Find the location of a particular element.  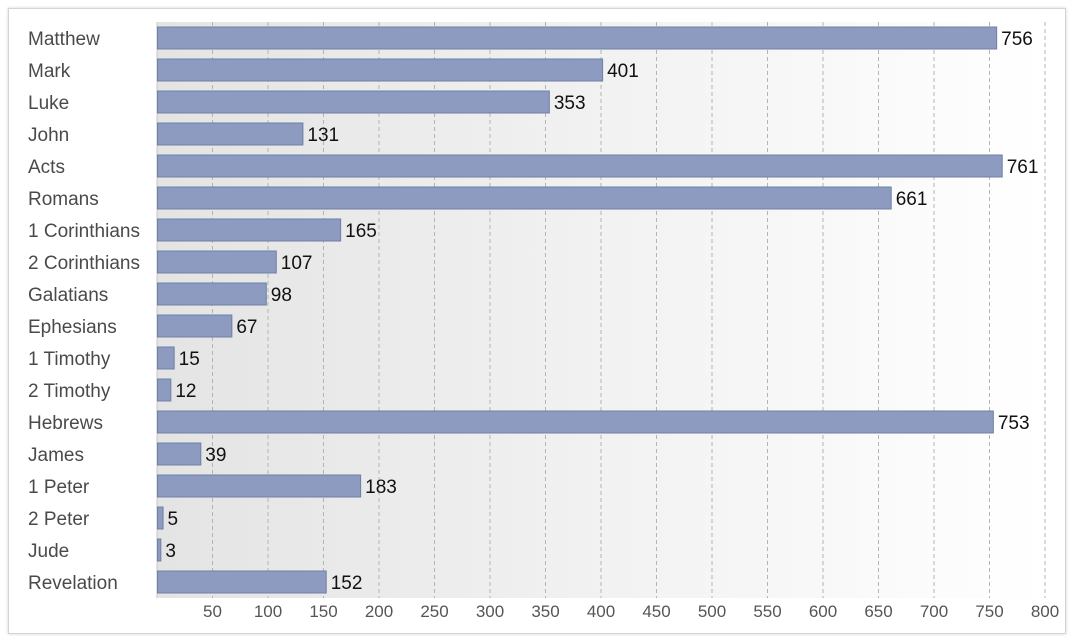

category-label: 1 Corinthians is located at coordinates (84, 231).